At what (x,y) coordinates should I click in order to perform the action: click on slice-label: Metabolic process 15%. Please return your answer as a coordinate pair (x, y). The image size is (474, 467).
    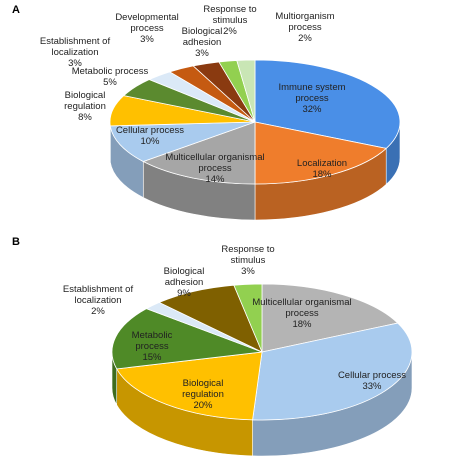
    Looking at the image, I should click on (152, 346).